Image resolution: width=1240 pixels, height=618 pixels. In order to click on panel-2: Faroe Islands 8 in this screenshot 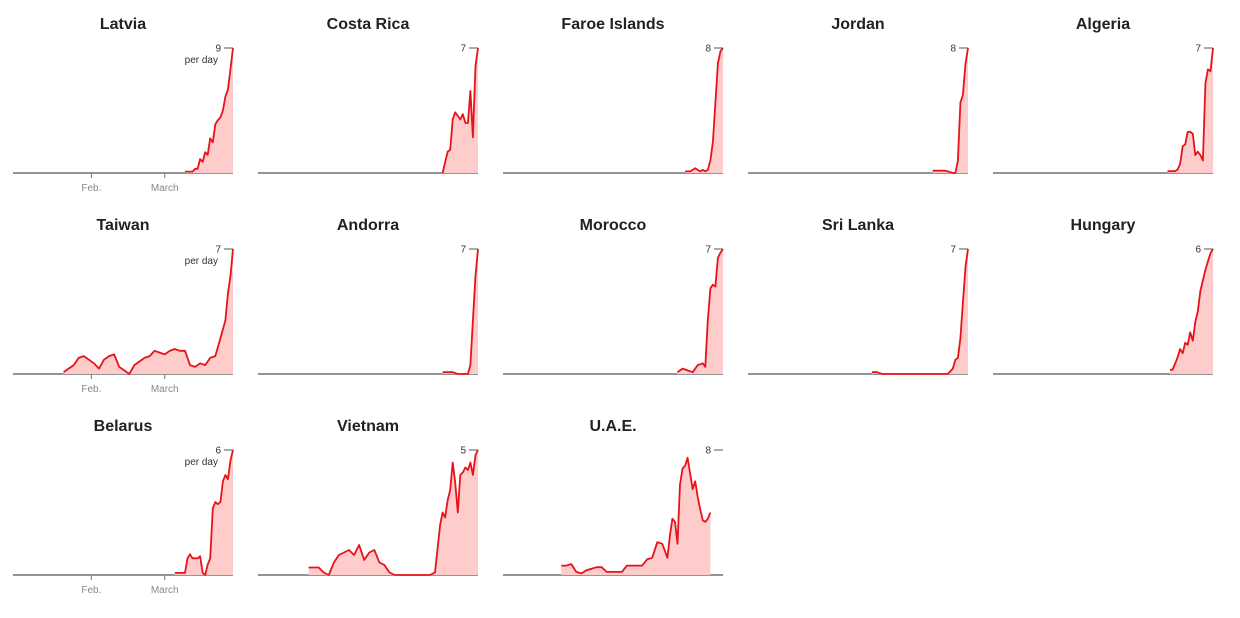, I will do `click(618, 95)`.